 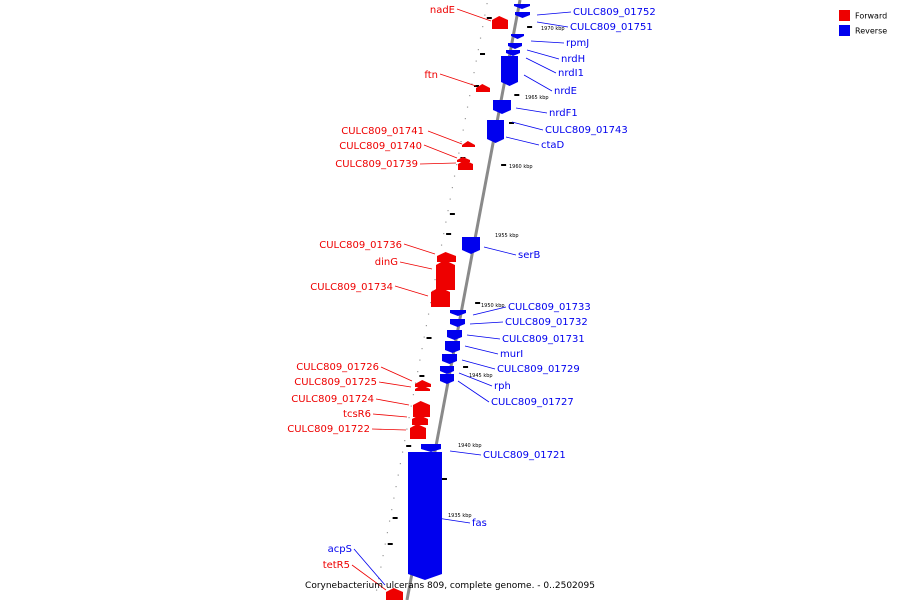 I want to click on gene-label-culc809_01726: CULC809_01726, so click(x=337, y=367).